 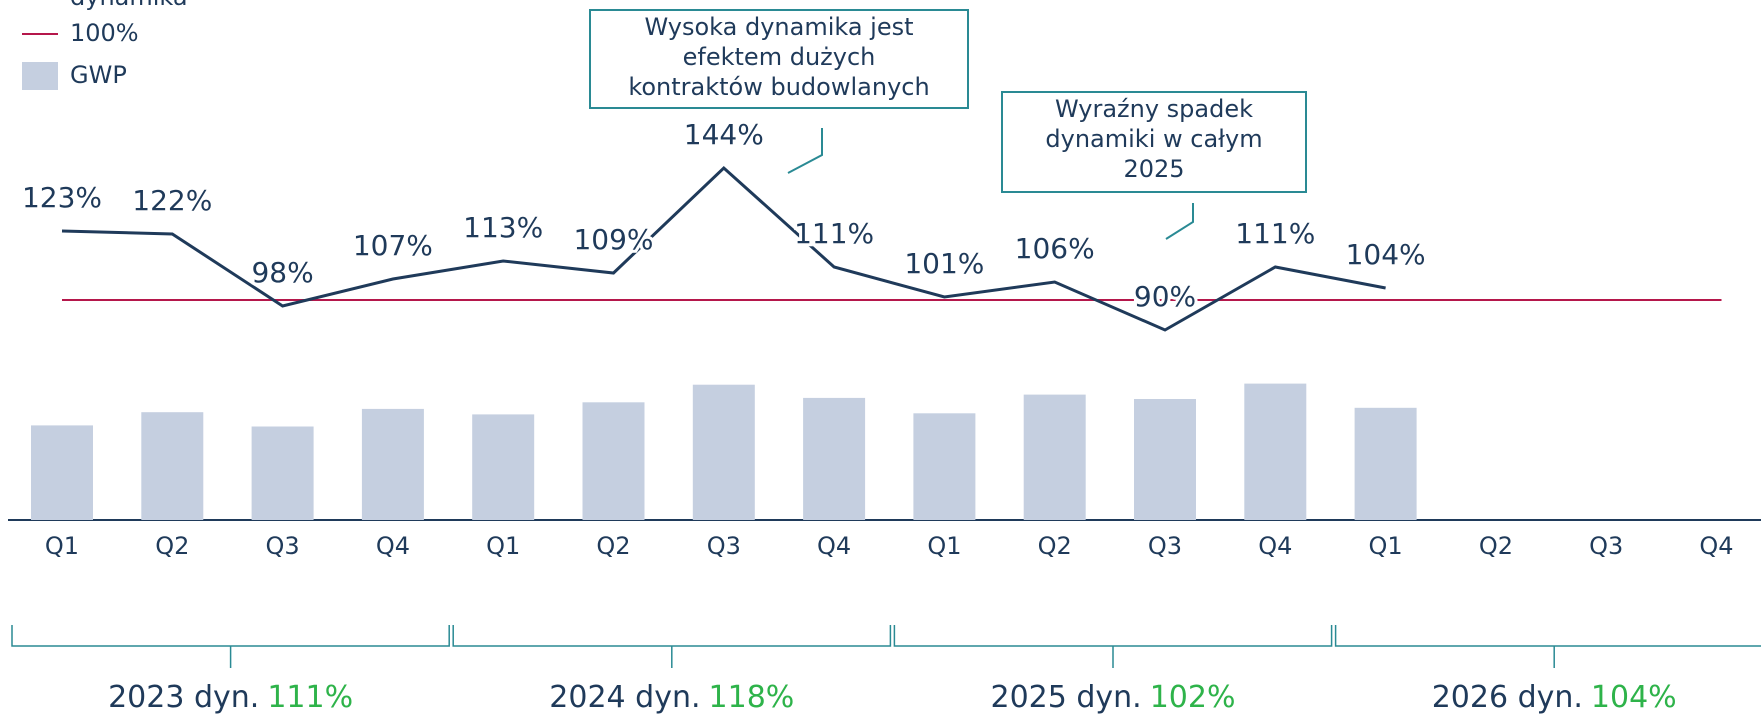 What do you see at coordinates (778, 87) in the screenshot?
I see `annotation-text: kontraktów budowlanych` at bounding box center [778, 87].